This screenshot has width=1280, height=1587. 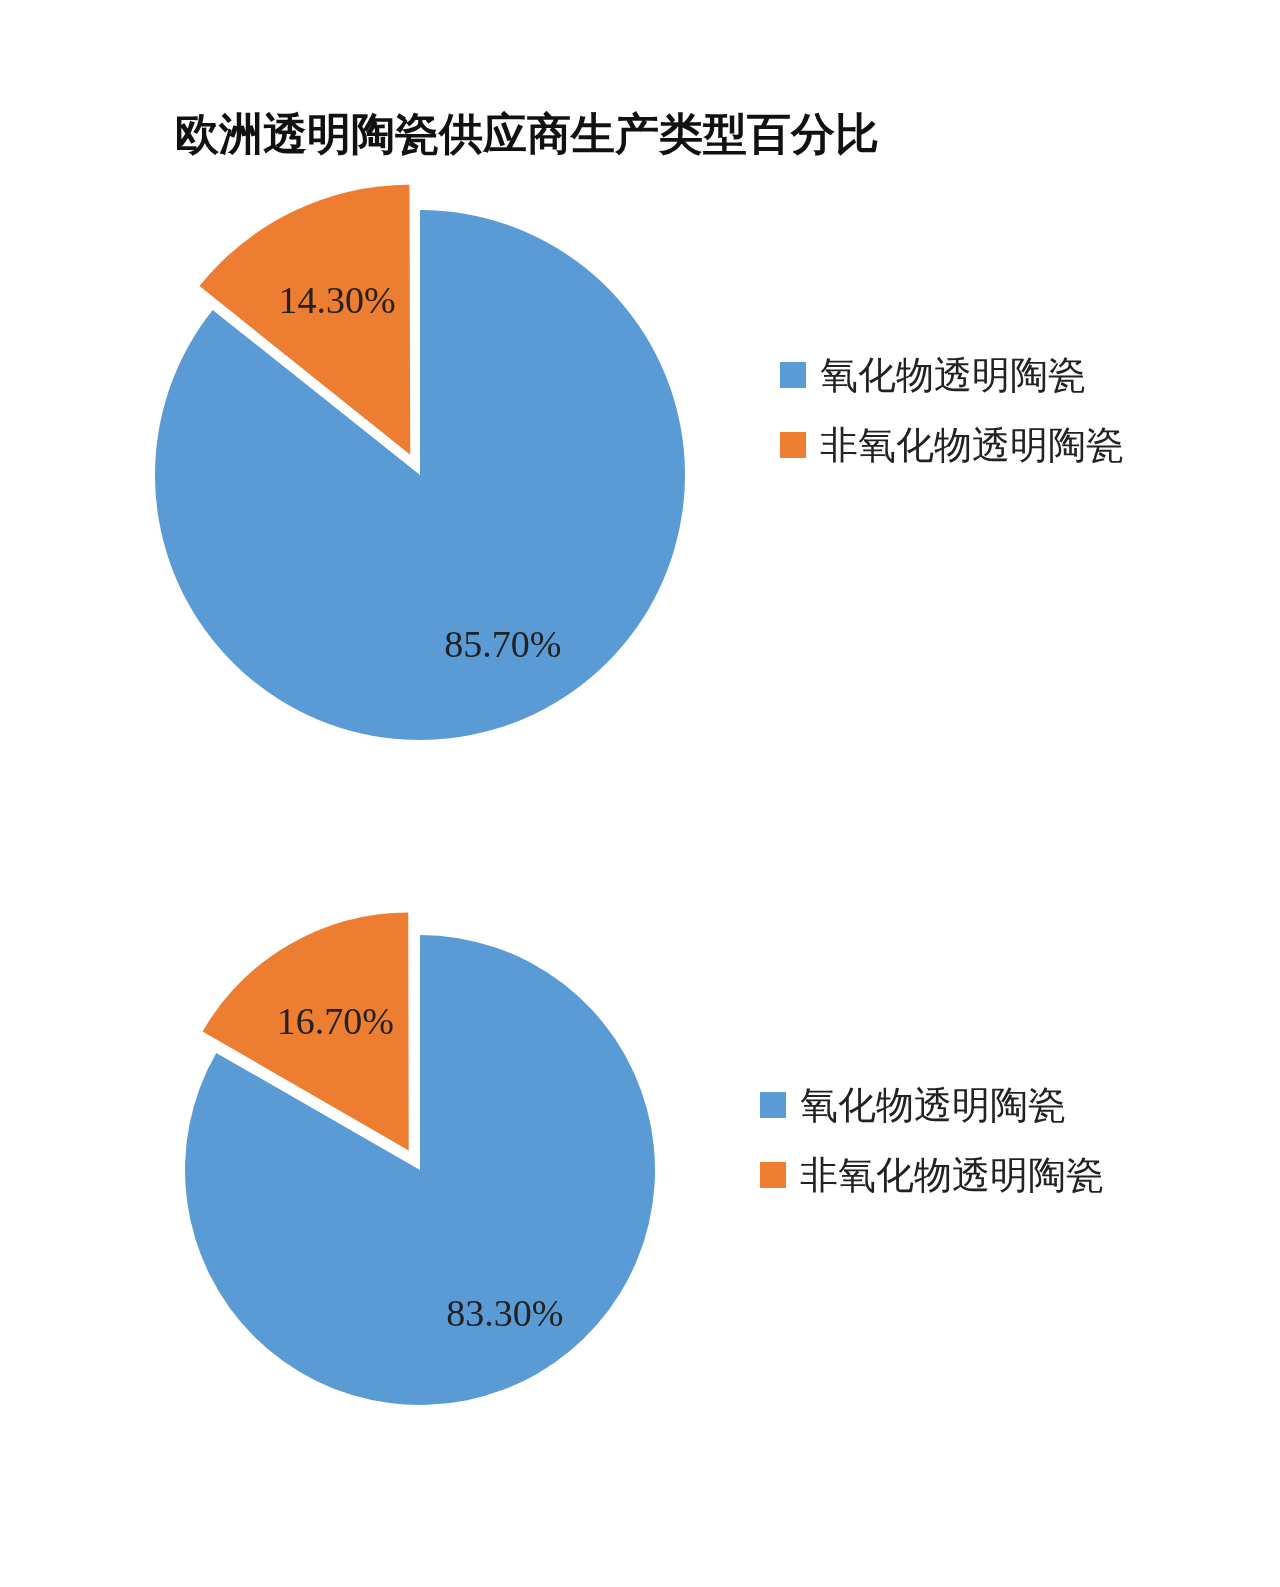 What do you see at coordinates (503, 643) in the screenshot?
I see `data-label: 85.70%` at bounding box center [503, 643].